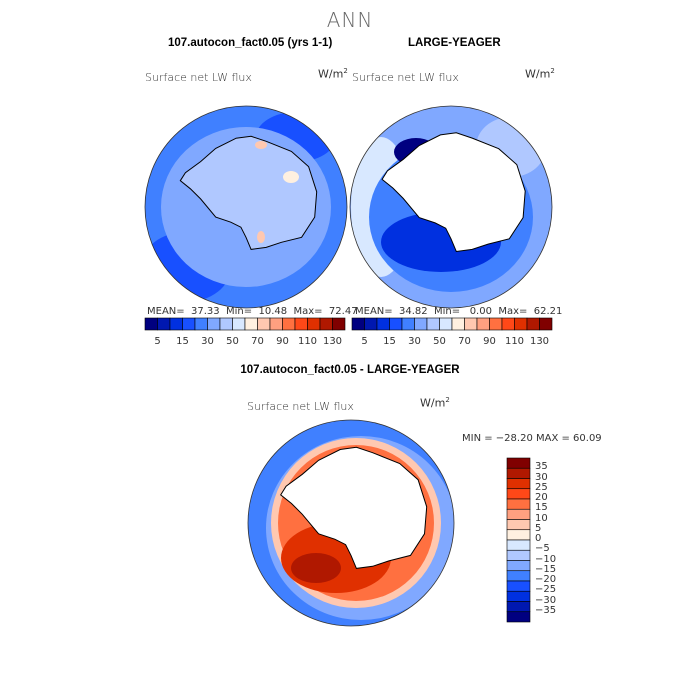 The height and width of the screenshot is (700, 700). What do you see at coordinates (300, 406) in the screenshot?
I see `panel3-subtitle: Surface net LW flux` at bounding box center [300, 406].